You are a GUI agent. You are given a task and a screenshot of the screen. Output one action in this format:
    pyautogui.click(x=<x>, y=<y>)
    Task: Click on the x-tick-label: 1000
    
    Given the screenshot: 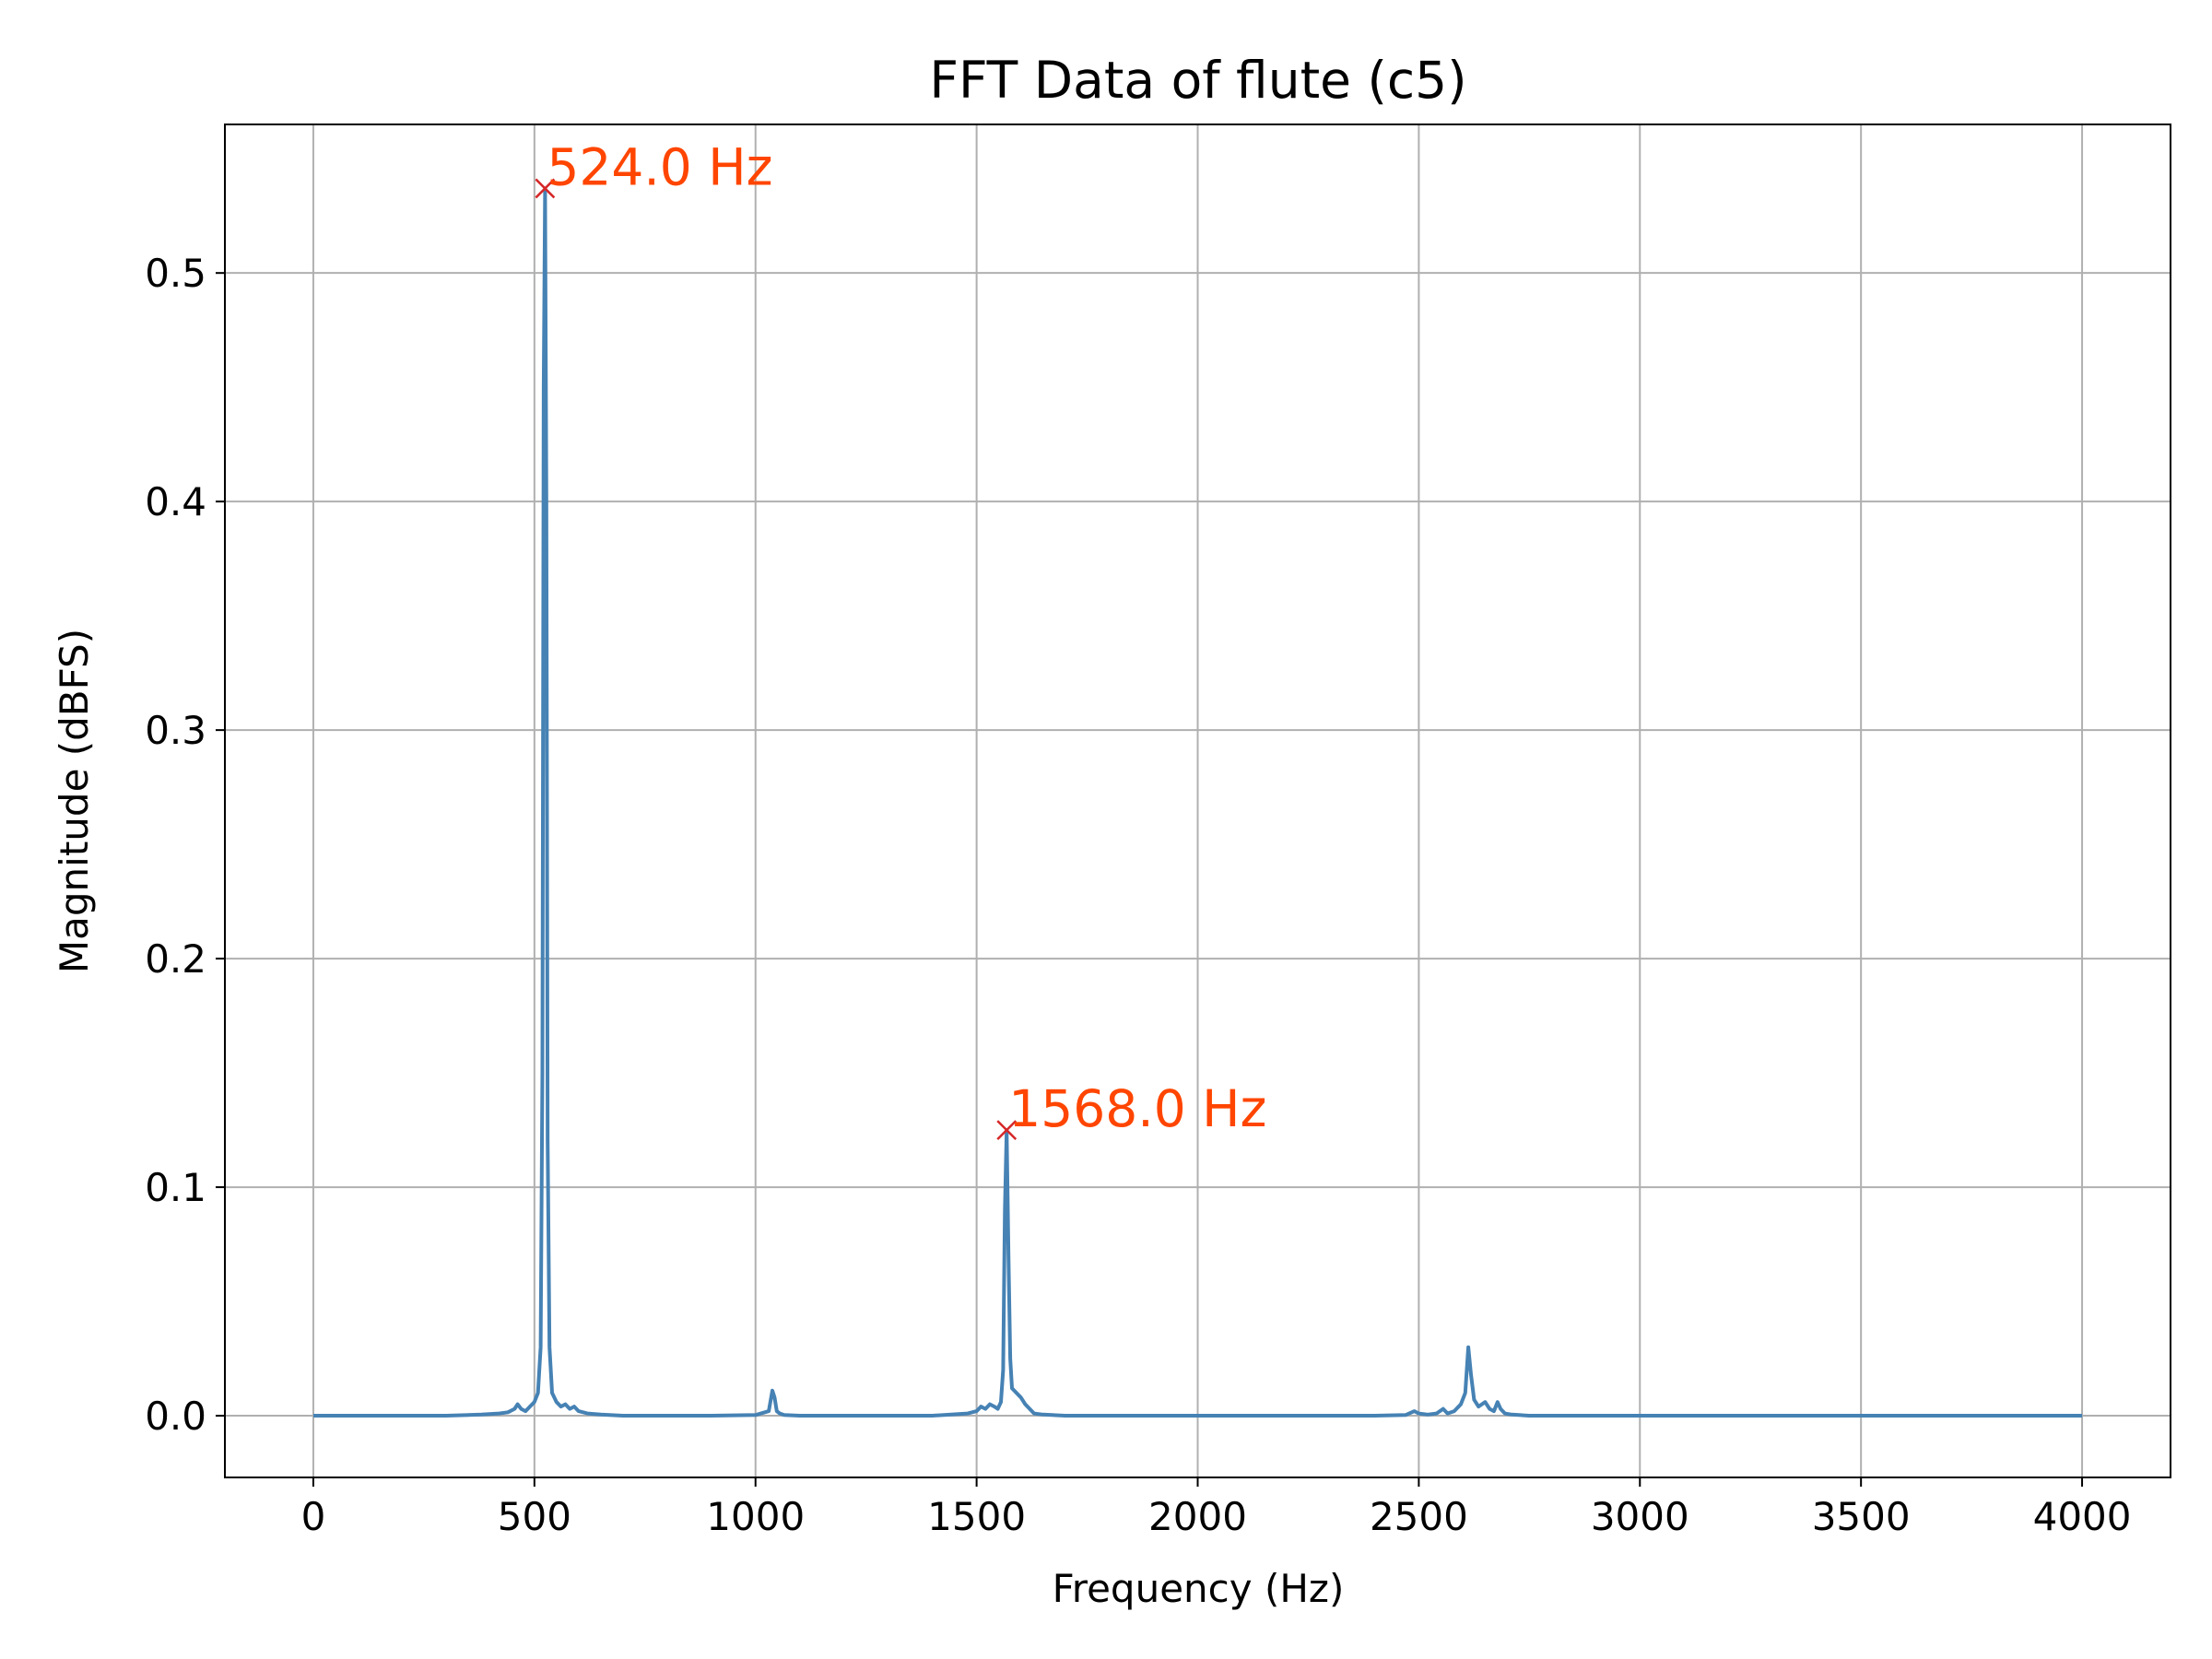 What is the action you would take?
    pyautogui.click(x=755, y=1516)
    